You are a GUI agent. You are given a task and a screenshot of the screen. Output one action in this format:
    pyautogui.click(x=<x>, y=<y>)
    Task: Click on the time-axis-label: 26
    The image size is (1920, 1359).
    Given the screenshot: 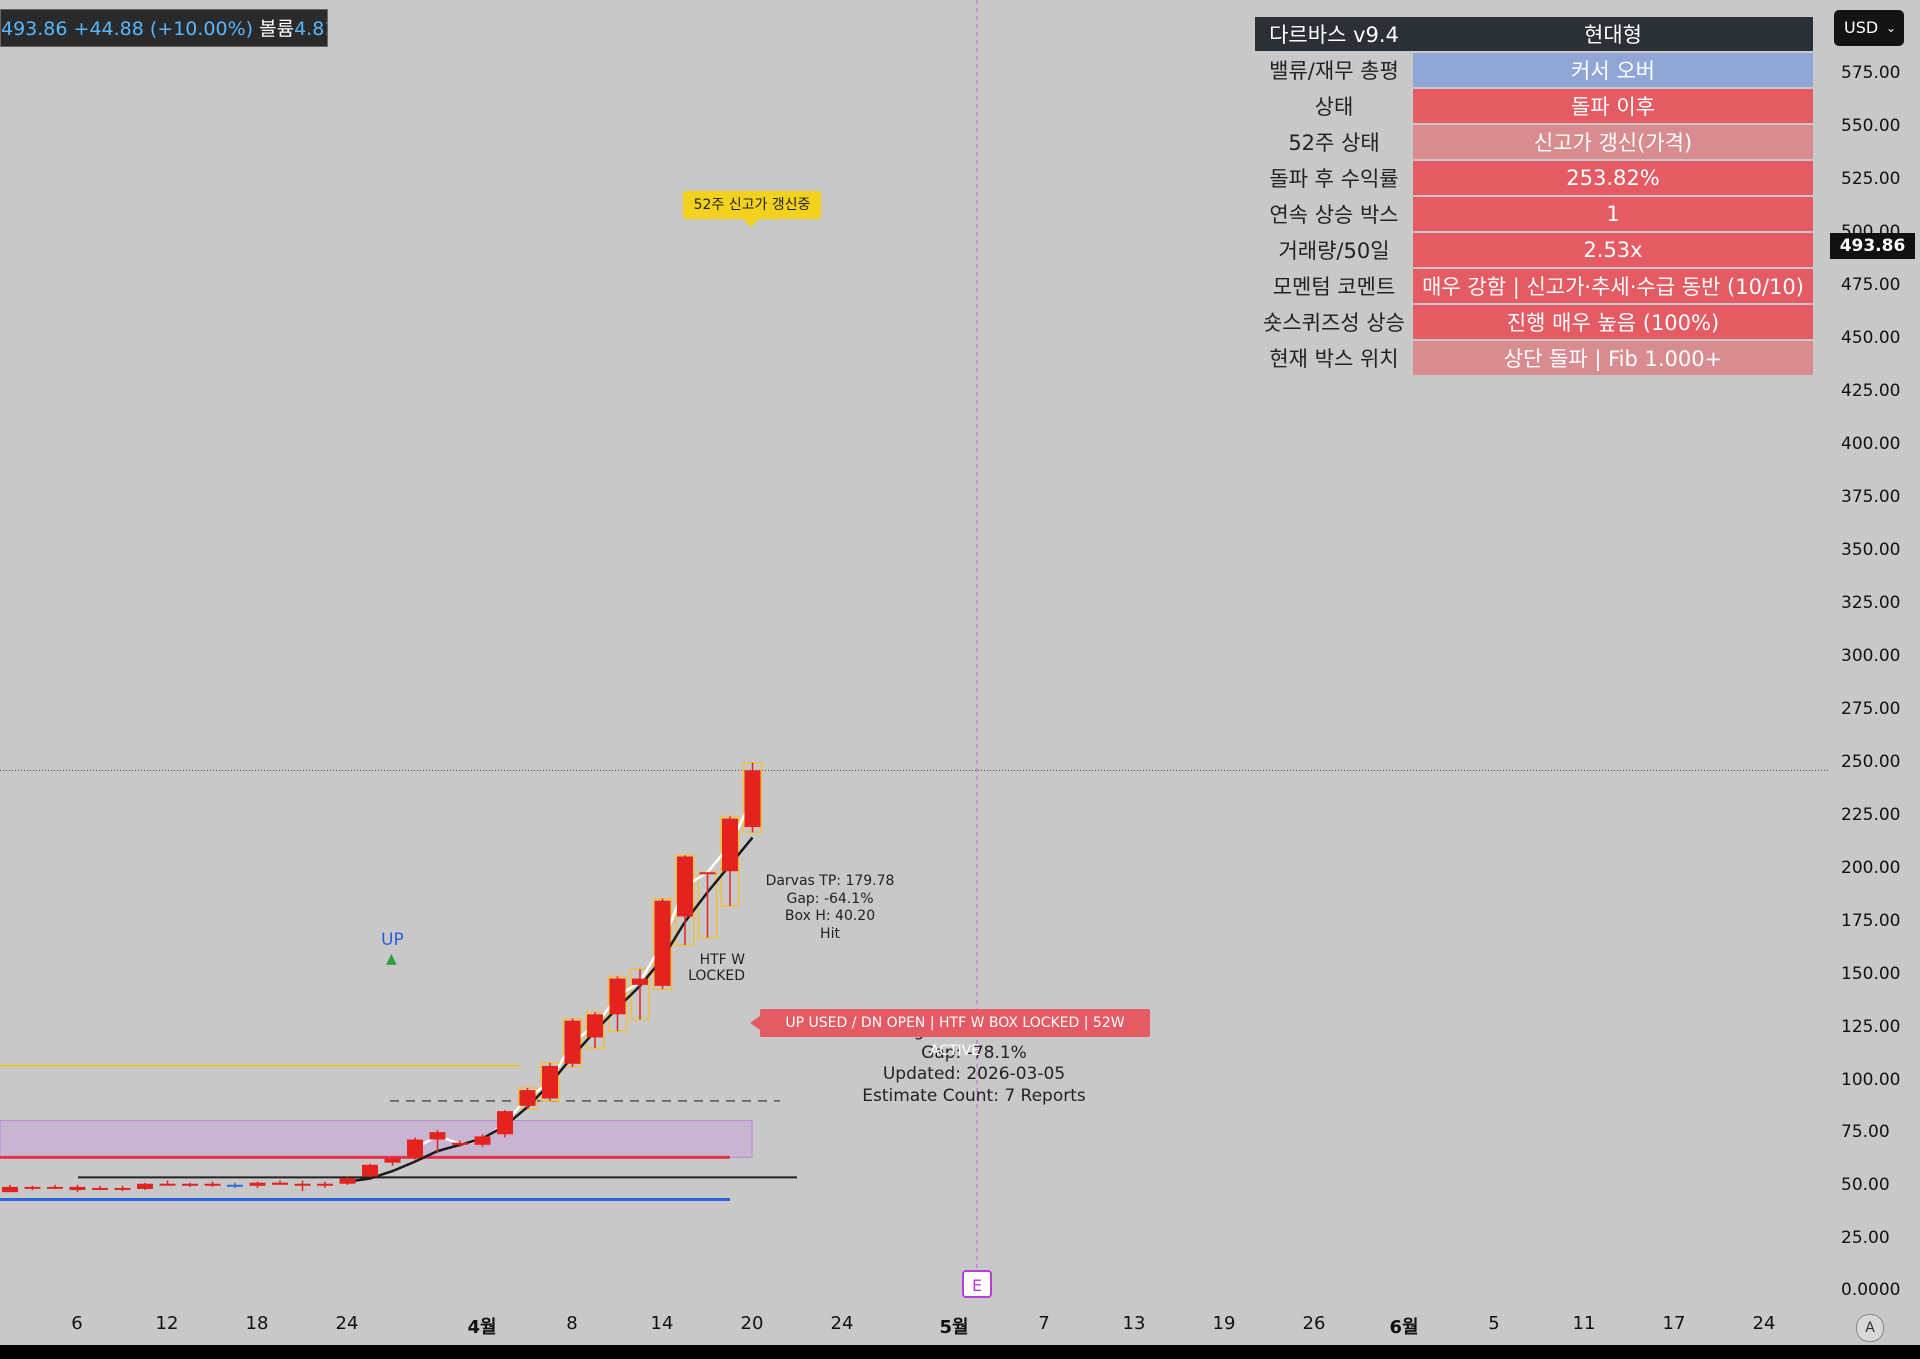 What is the action you would take?
    pyautogui.click(x=1314, y=1323)
    